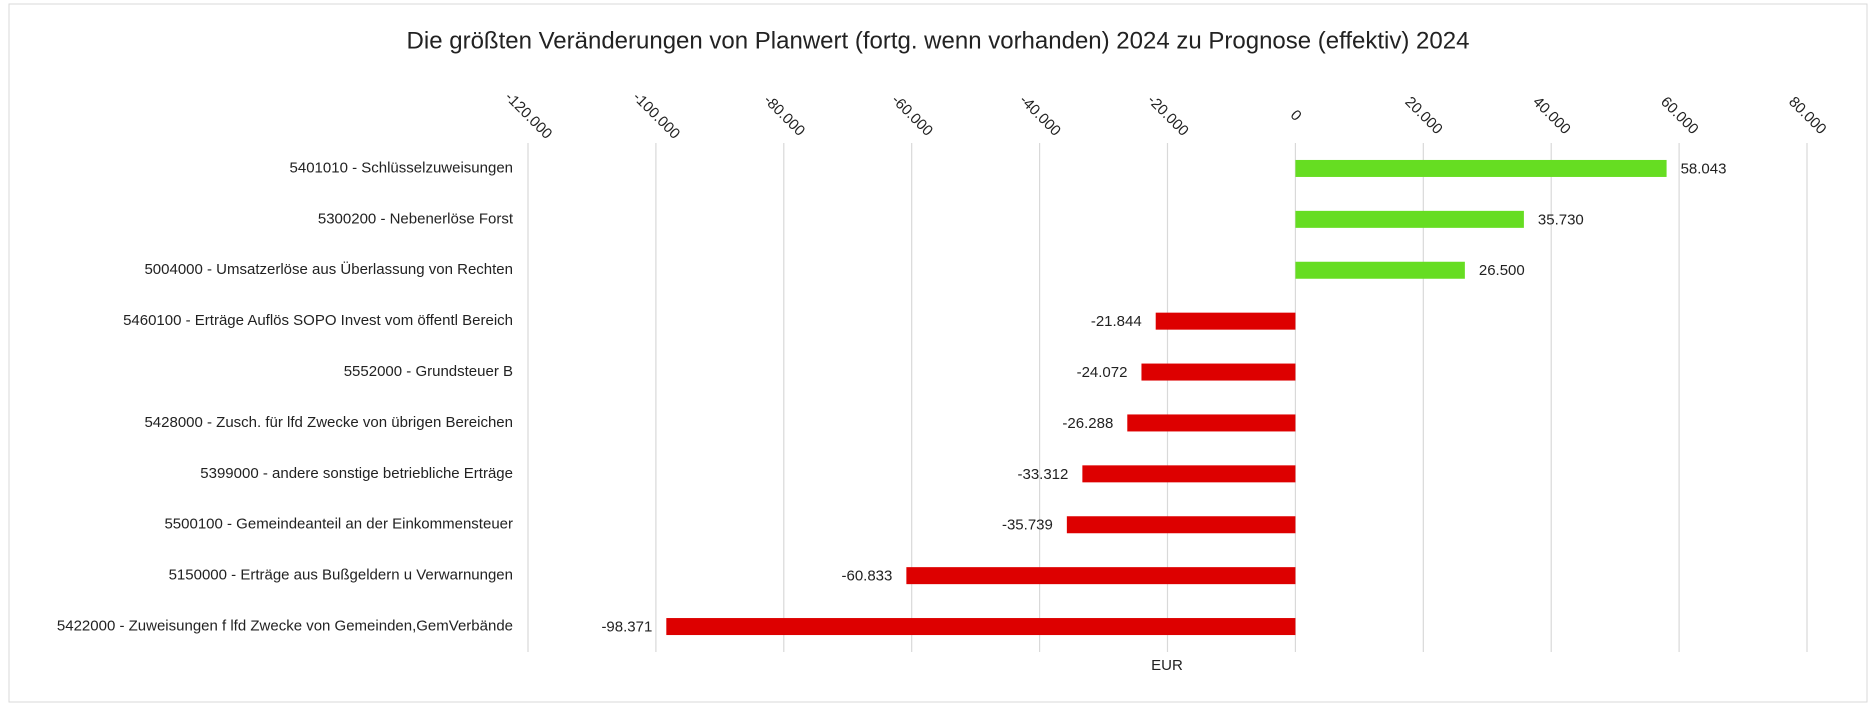 The image size is (1868, 703). What do you see at coordinates (1116, 321) in the screenshot?
I see `value-label: -21.844` at bounding box center [1116, 321].